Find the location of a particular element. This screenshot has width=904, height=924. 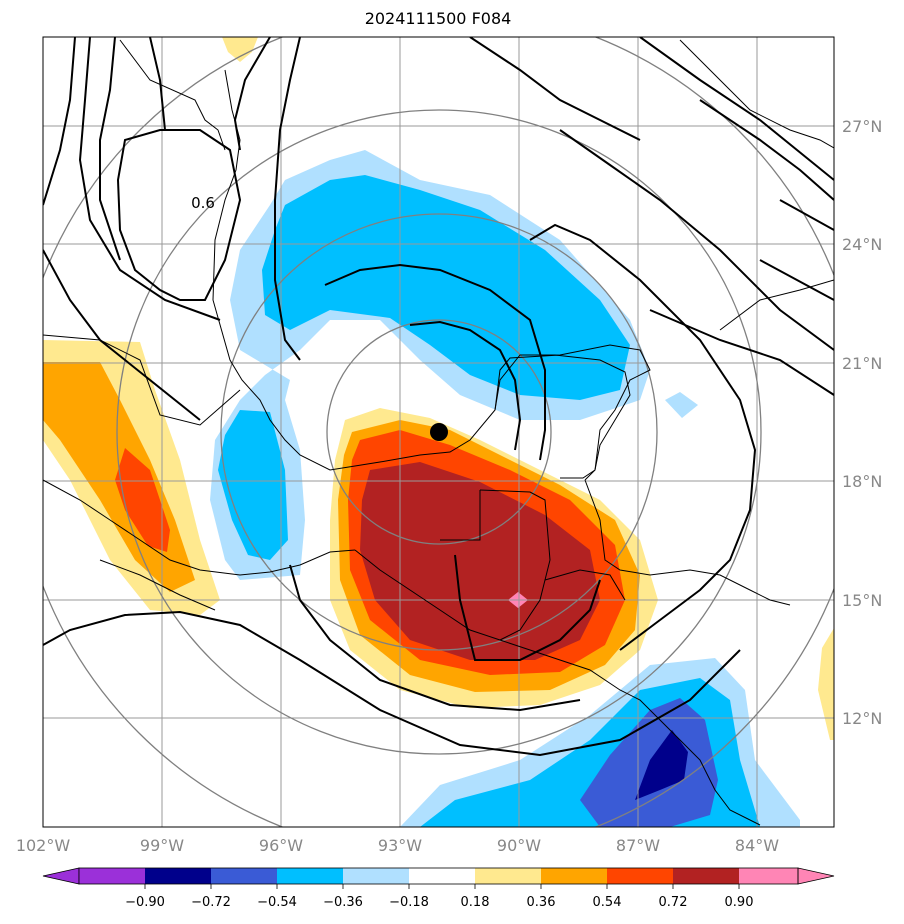

lon-label-102w: 102°W is located at coordinates (43, 845).